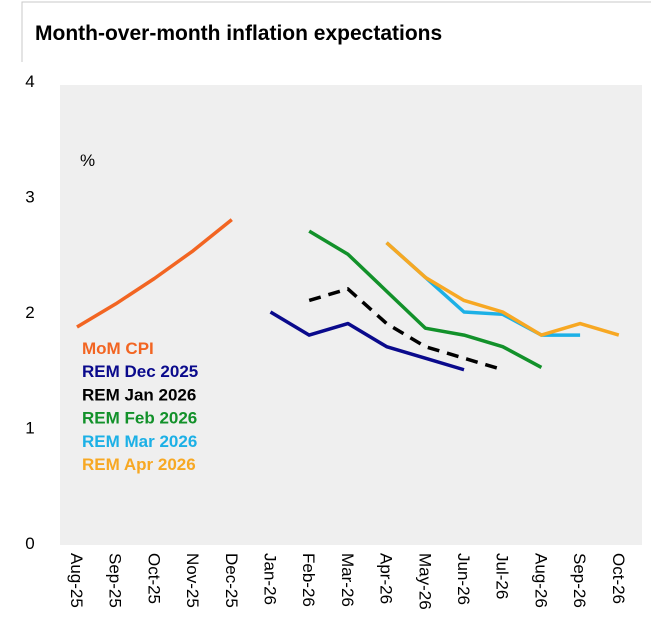  What do you see at coordinates (29, 428) in the screenshot?
I see `y-tick-label: 1` at bounding box center [29, 428].